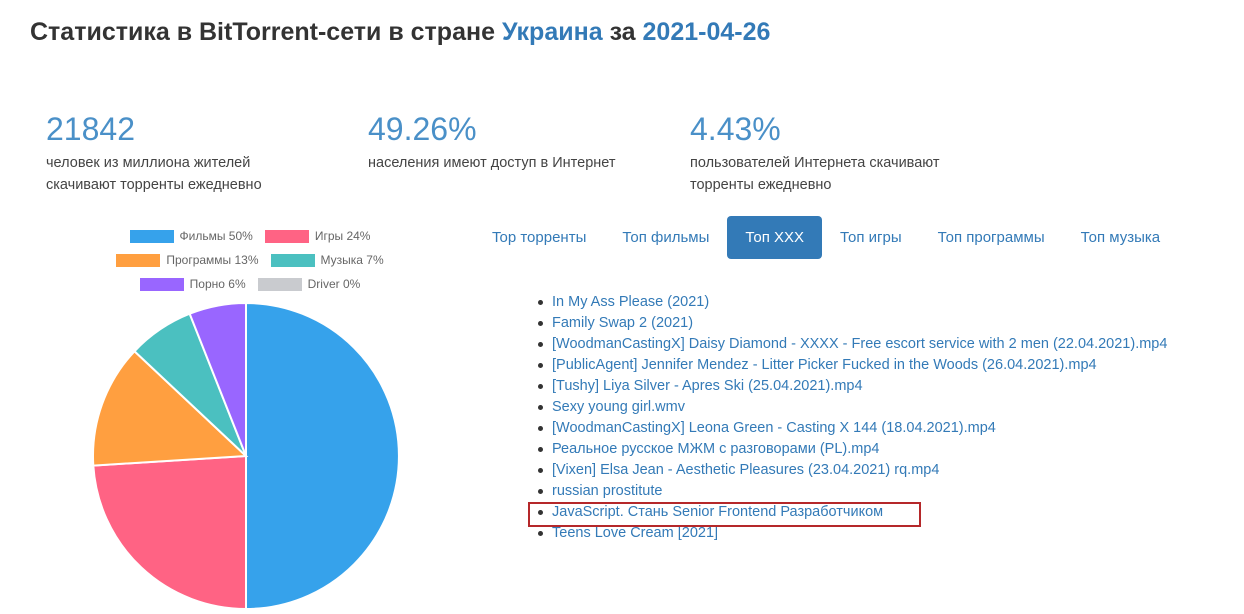 The image size is (1244, 614). I want to click on country-link: Украина, so click(552, 32).